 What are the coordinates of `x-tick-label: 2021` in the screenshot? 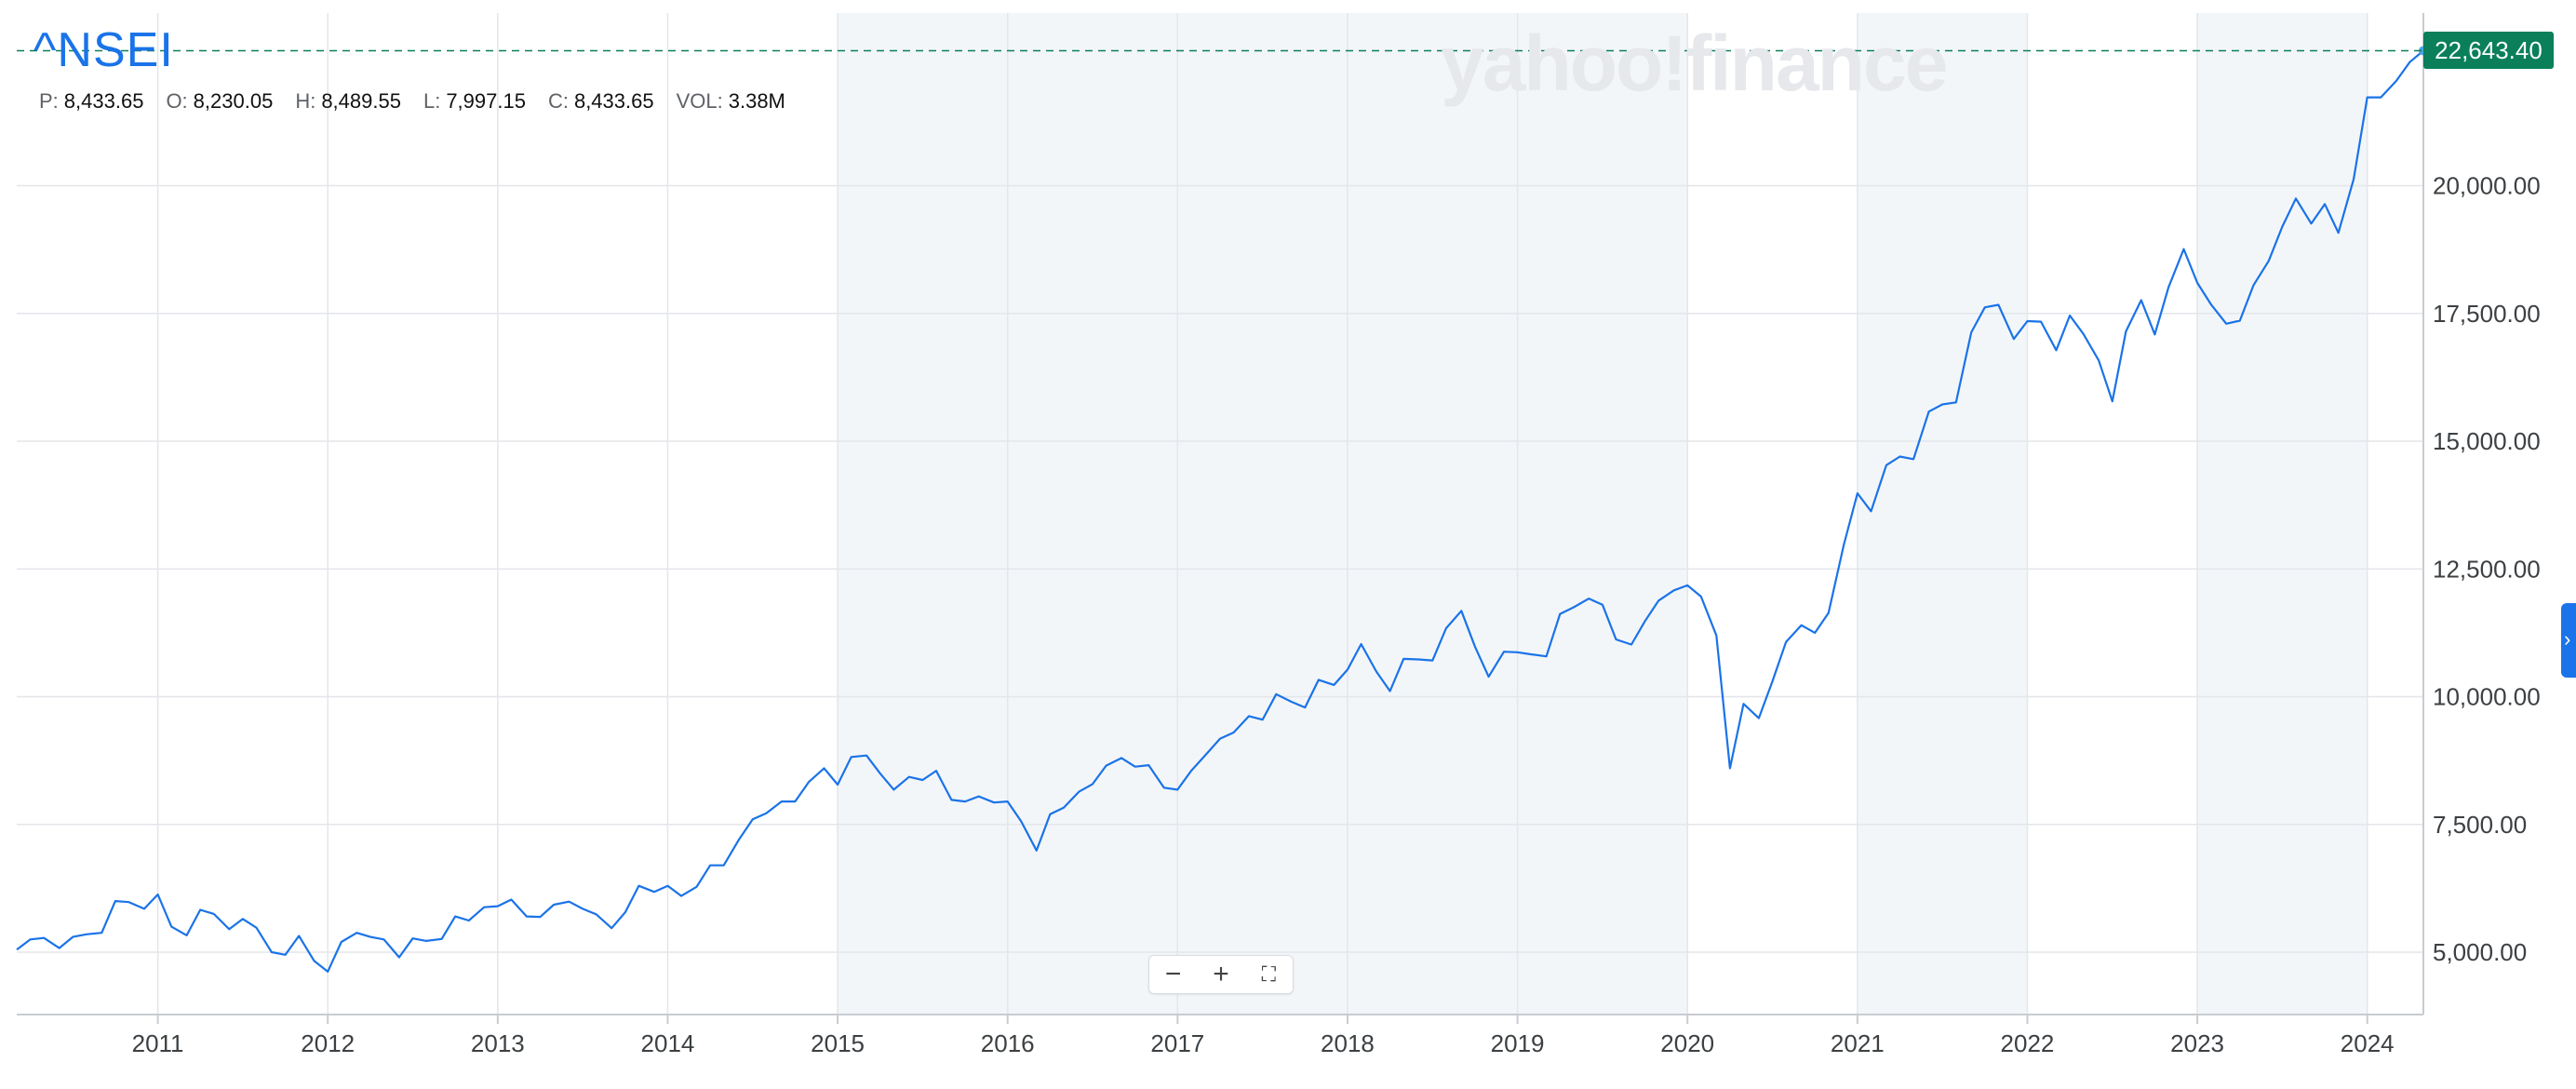 It's located at (1858, 1043).